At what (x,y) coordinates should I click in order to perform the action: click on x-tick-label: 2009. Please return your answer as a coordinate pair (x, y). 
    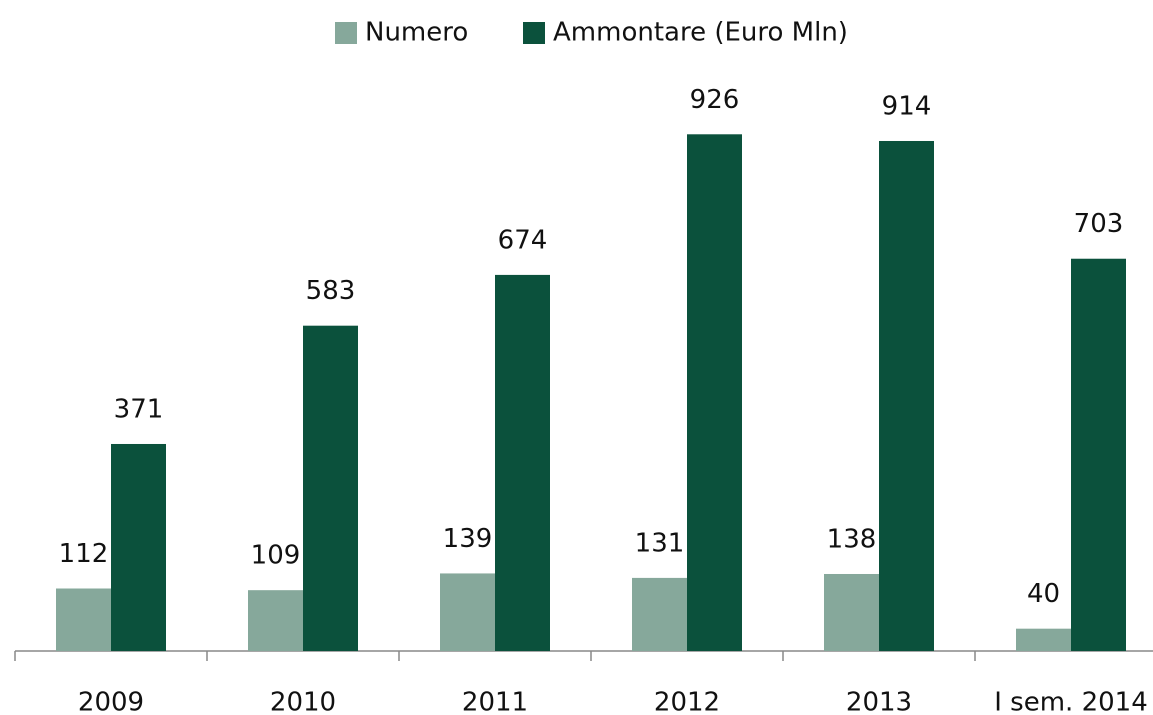
    Looking at the image, I should click on (111, 701).